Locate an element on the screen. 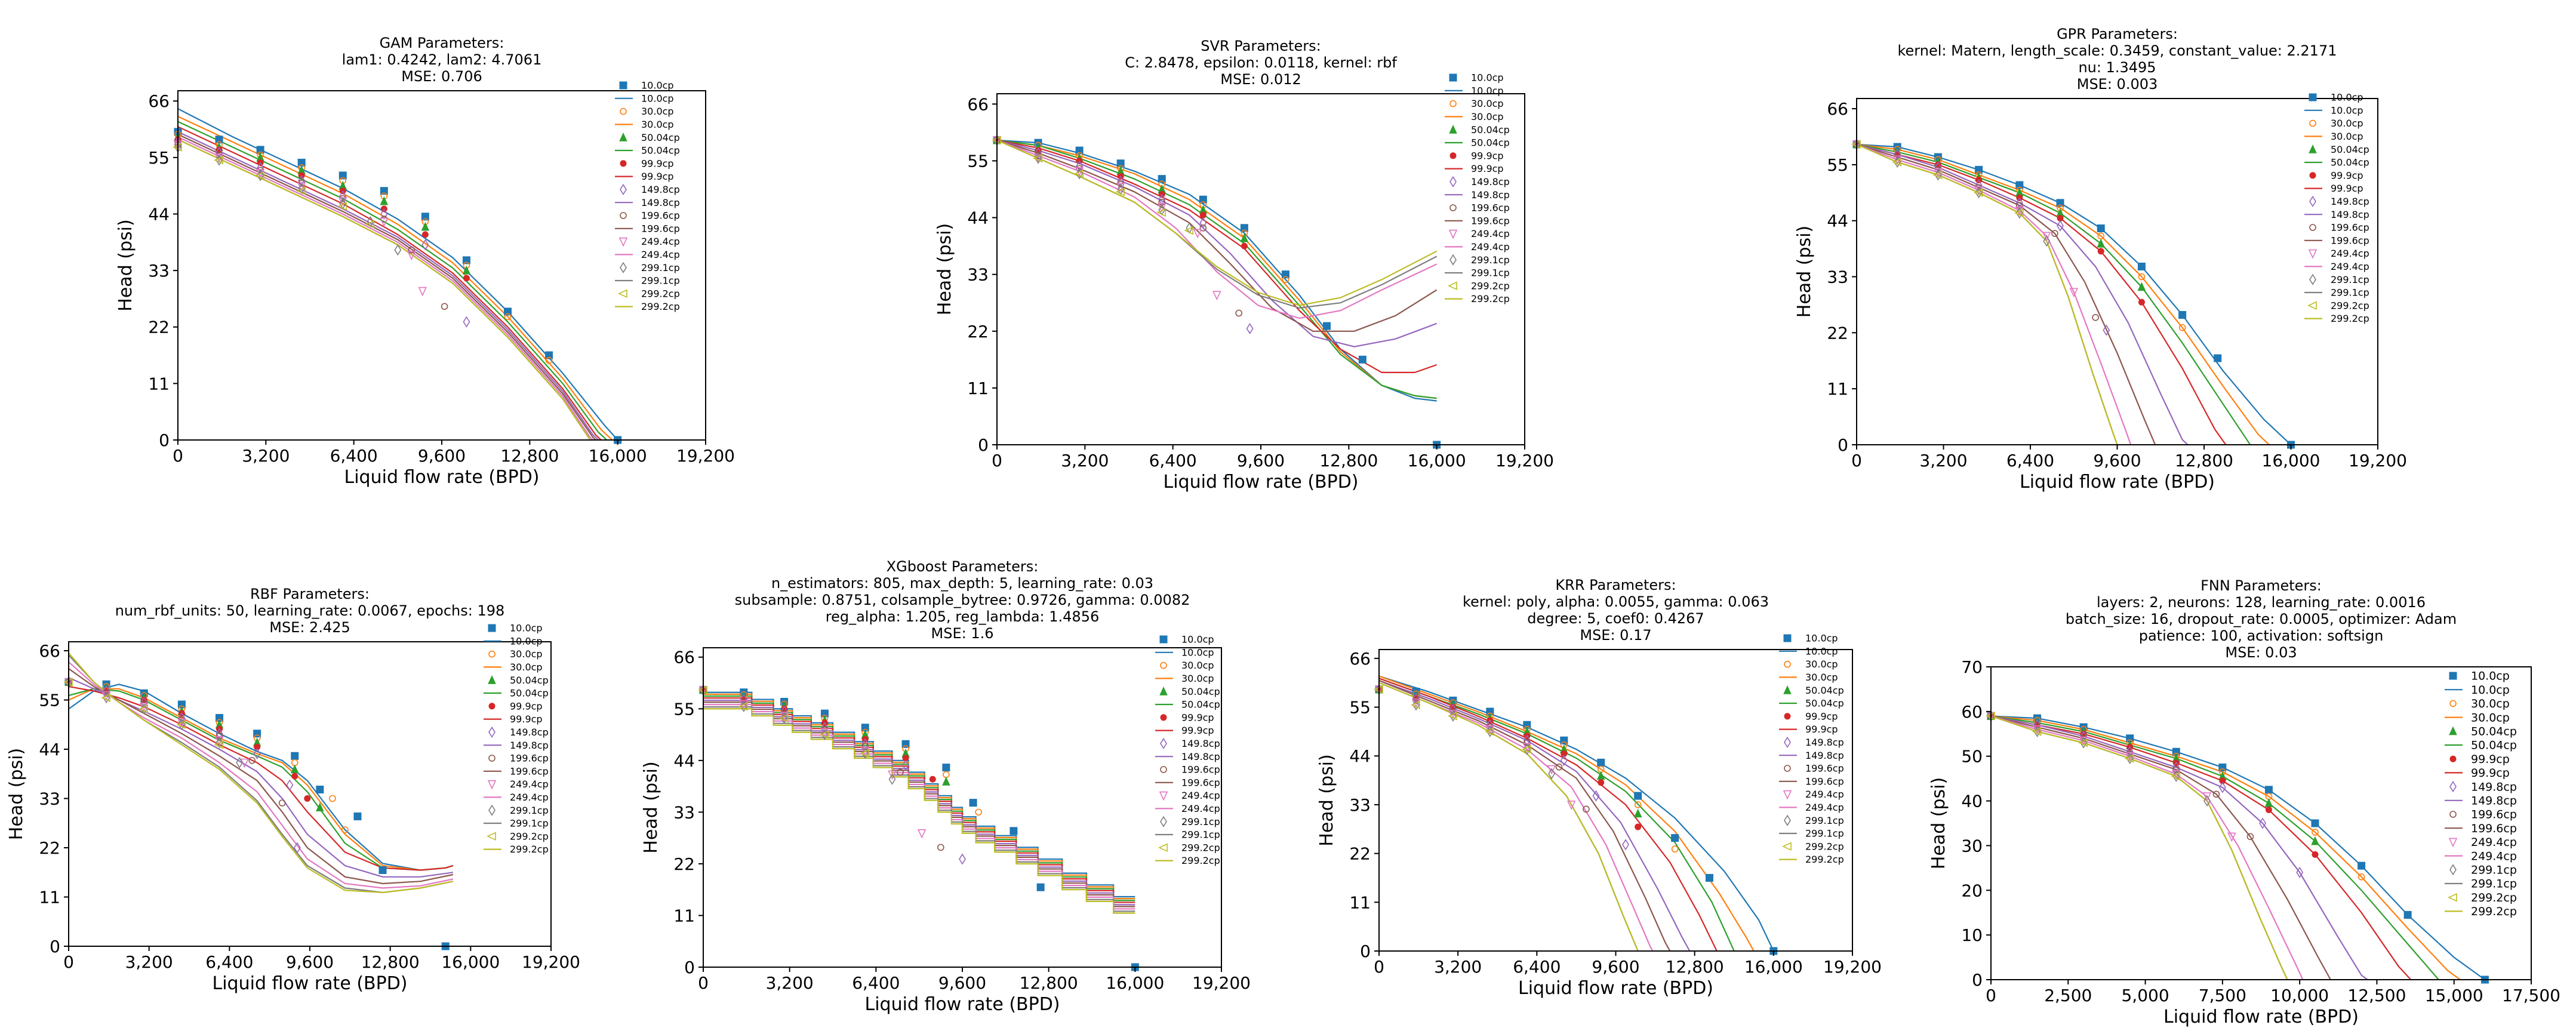 The height and width of the screenshot is (1034, 2576). series-line-299.1cp is located at coordinates (1987, 294).